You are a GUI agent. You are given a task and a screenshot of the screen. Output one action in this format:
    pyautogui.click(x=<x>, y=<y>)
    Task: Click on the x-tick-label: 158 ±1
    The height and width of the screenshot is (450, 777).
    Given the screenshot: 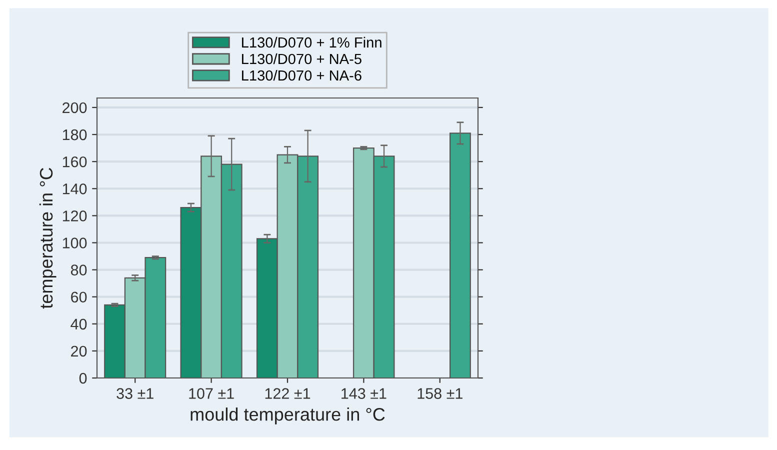 What is the action you would take?
    pyautogui.click(x=440, y=393)
    